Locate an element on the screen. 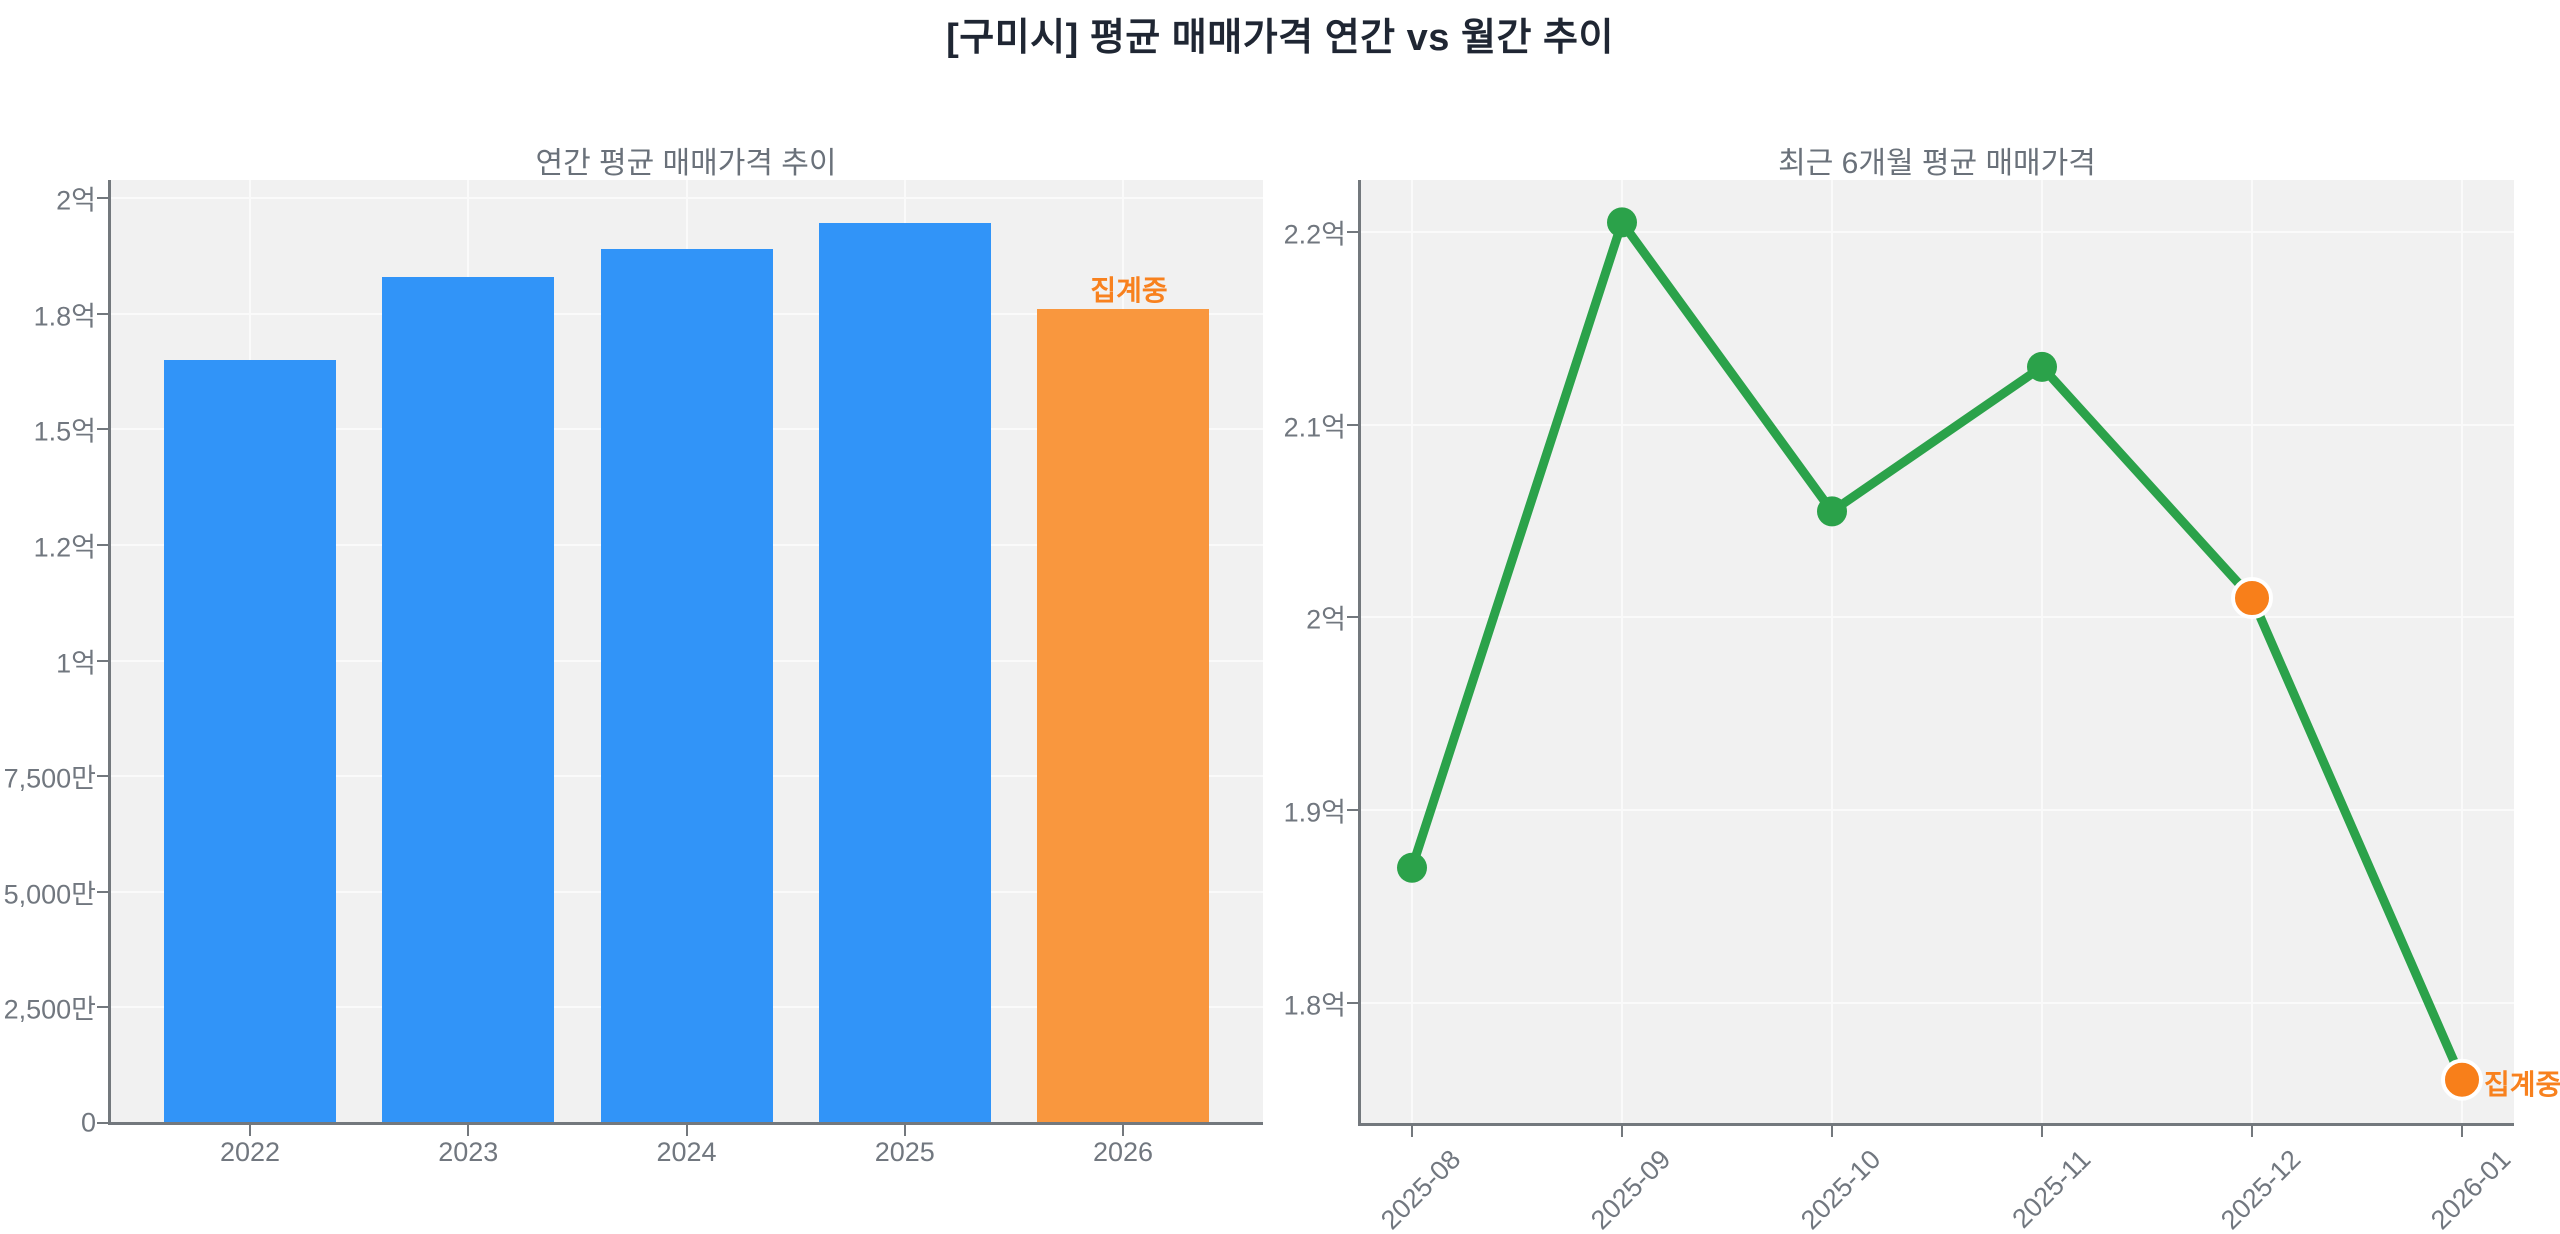 The height and width of the screenshot is (1234, 2560). y-axis-tick-label: 1.9억 is located at coordinates (1314, 812).